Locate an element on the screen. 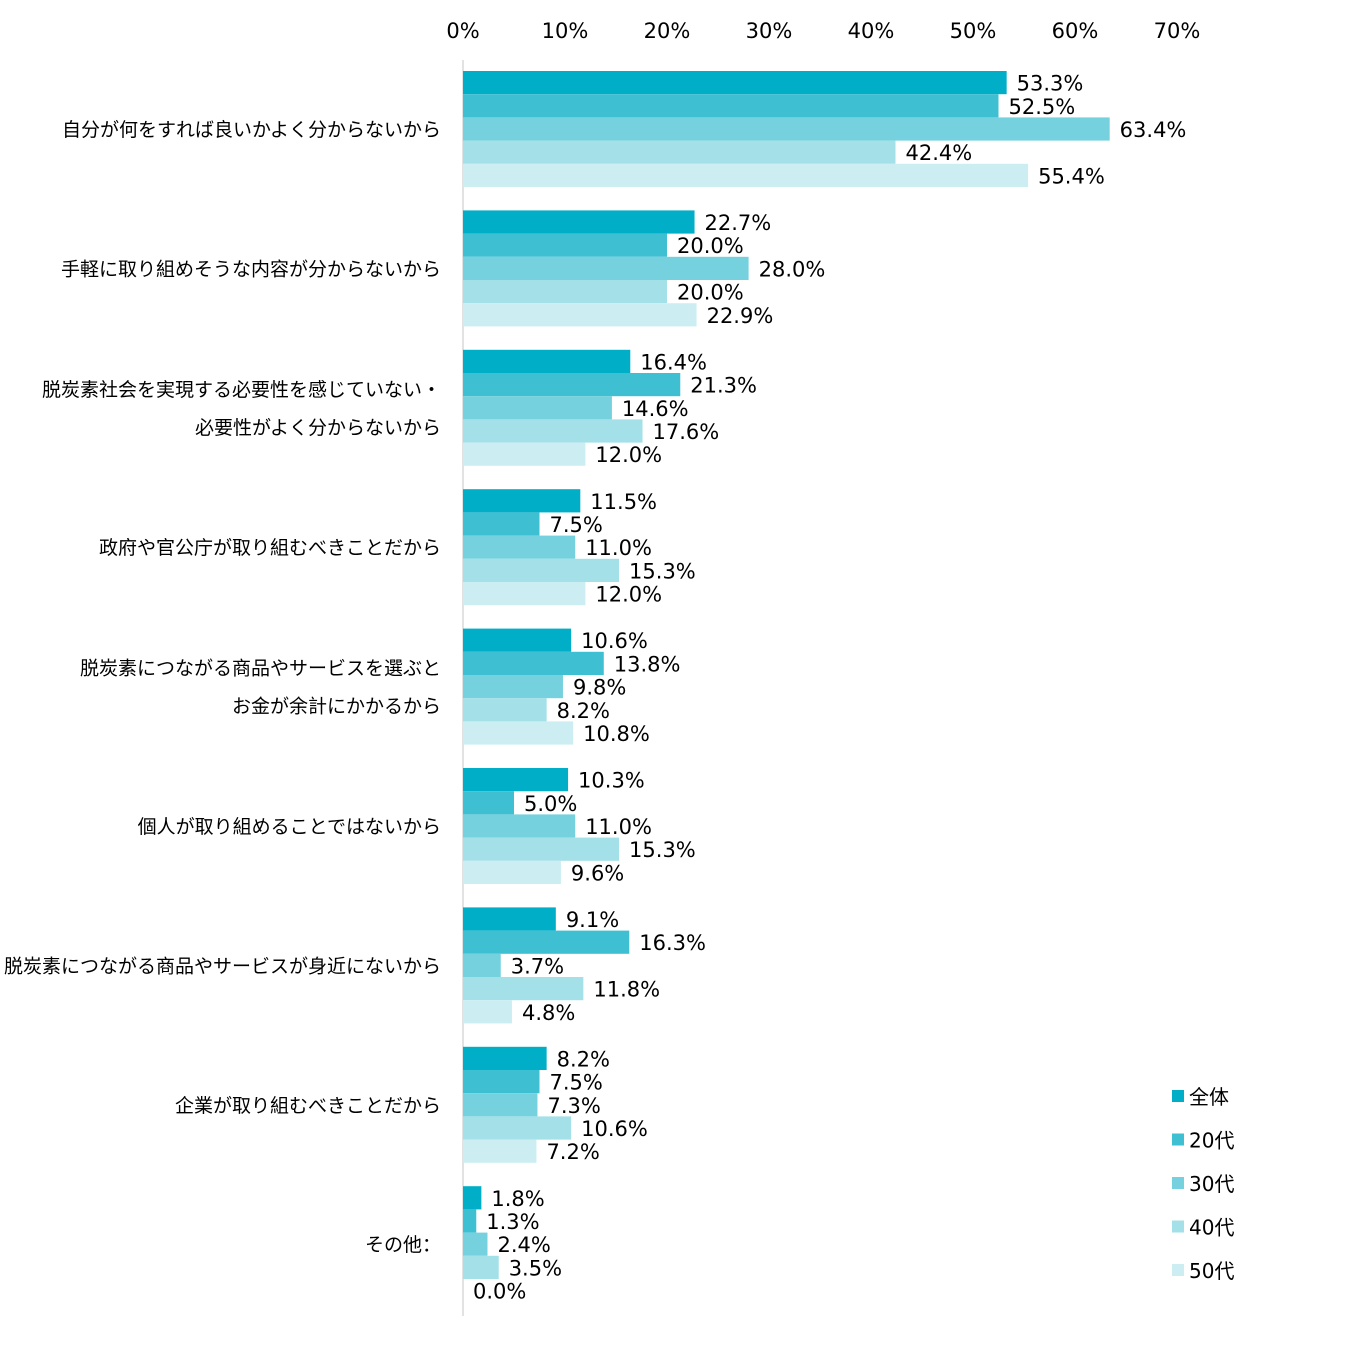 The width and height of the screenshot is (1346, 1350). legend-label: 40代 is located at coordinates (1211, 1228).